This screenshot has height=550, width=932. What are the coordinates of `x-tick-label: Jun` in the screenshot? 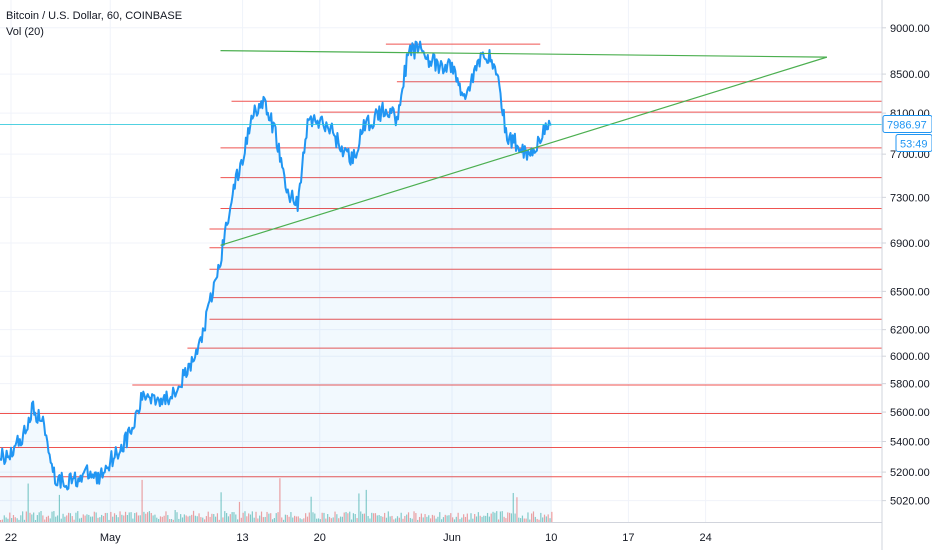 It's located at (452, 538).